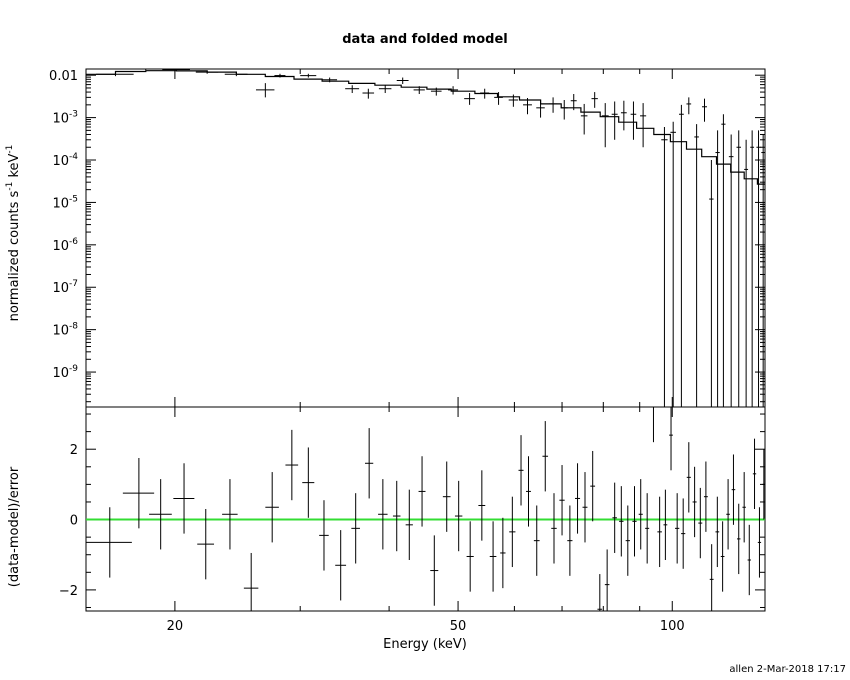 Image resolution: width=850 pixels, height=680 pixels. I want to click on chart-title: data and folded model, so click(425, 39).